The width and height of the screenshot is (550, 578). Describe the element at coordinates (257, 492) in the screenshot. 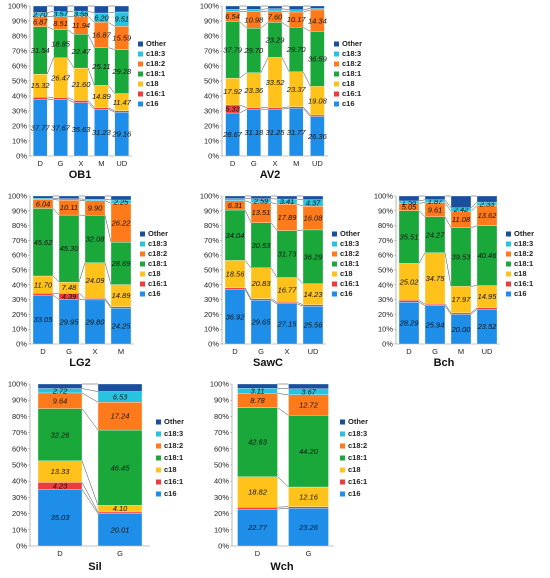

I see `bar-d-c18` at that location.